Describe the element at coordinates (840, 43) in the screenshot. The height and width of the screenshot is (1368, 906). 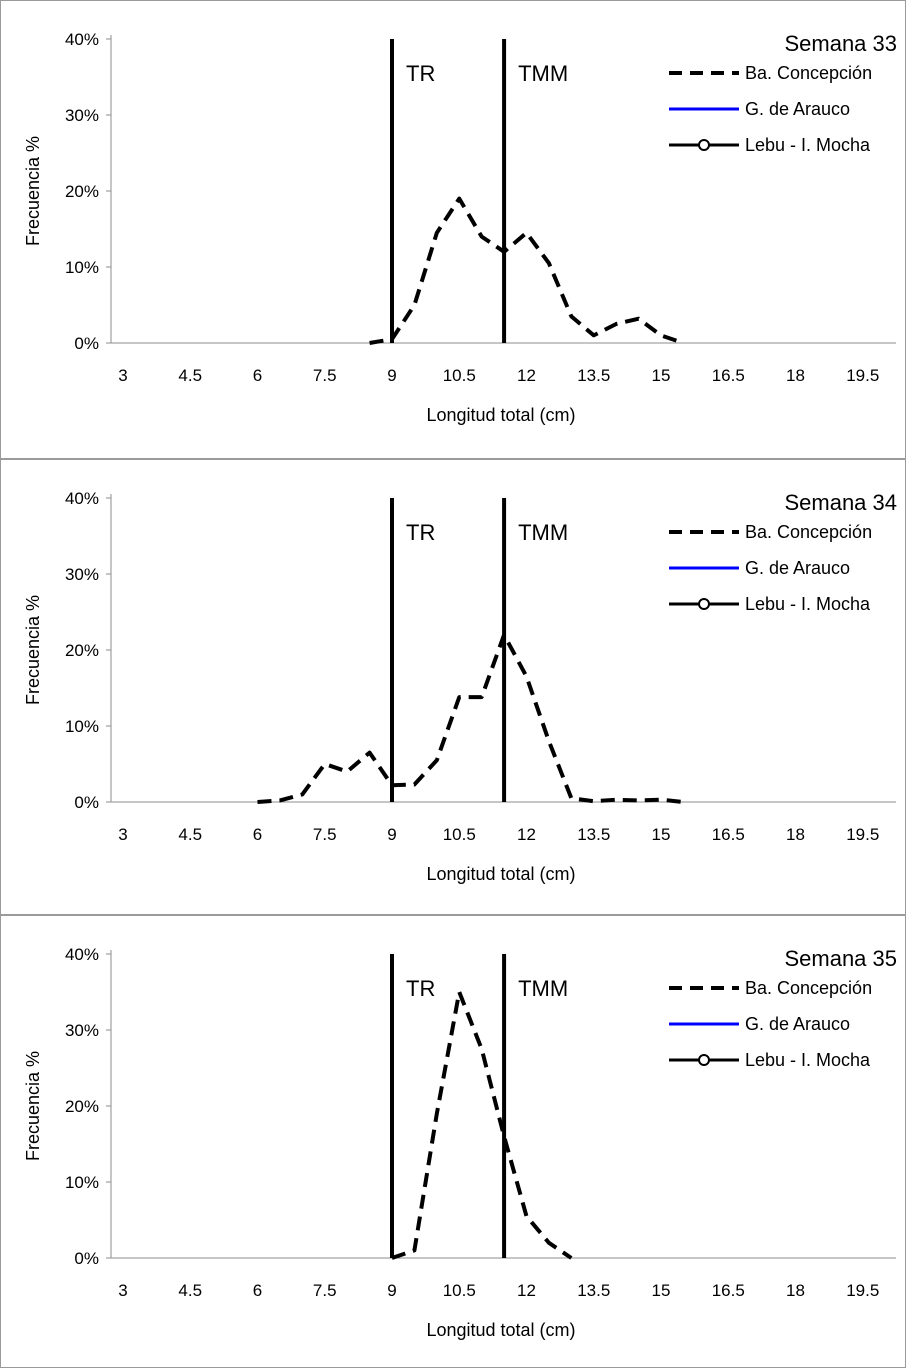
I see `chart-title: Semana 33` at that location.